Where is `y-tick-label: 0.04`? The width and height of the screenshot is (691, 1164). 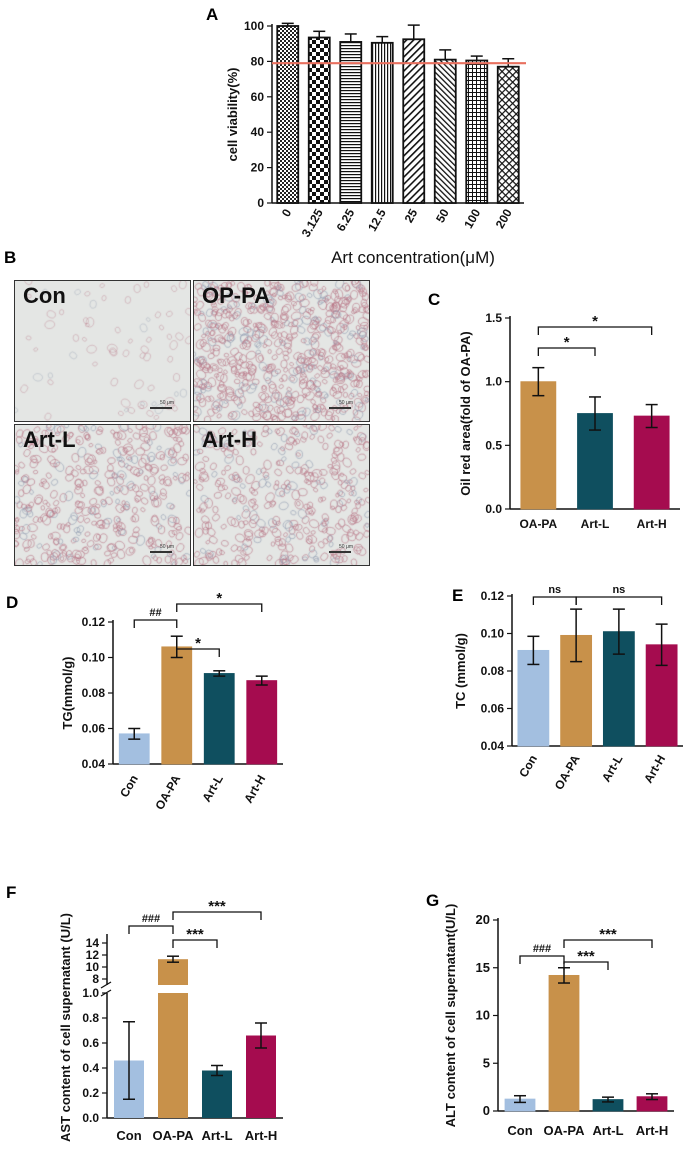
y-tick-label: 0.04 is located at coordinates (493, 746).